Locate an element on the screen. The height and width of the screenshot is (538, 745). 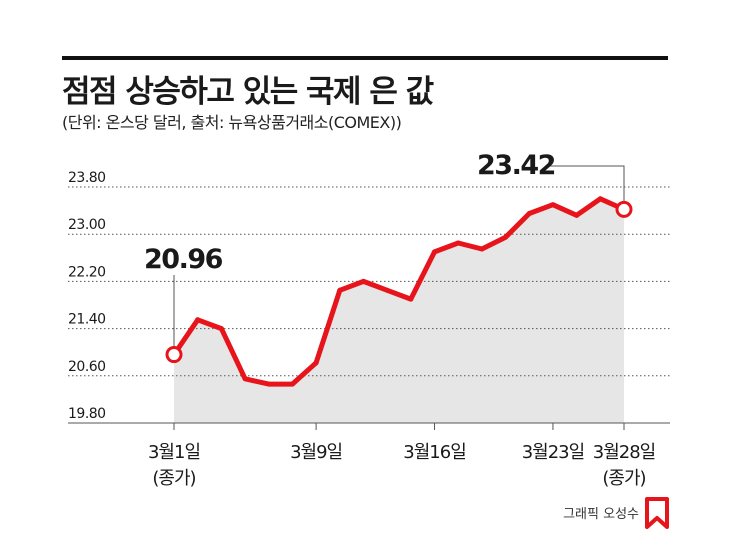
callout-20-96: 20.96 is located at coordinates (184, 304).